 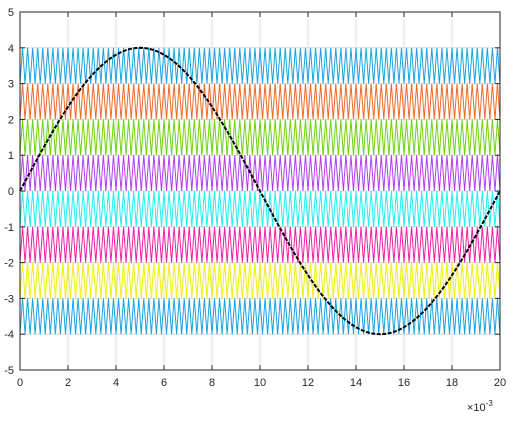 I want to click on y-tick-label: 2, so click(x=11, y=120).